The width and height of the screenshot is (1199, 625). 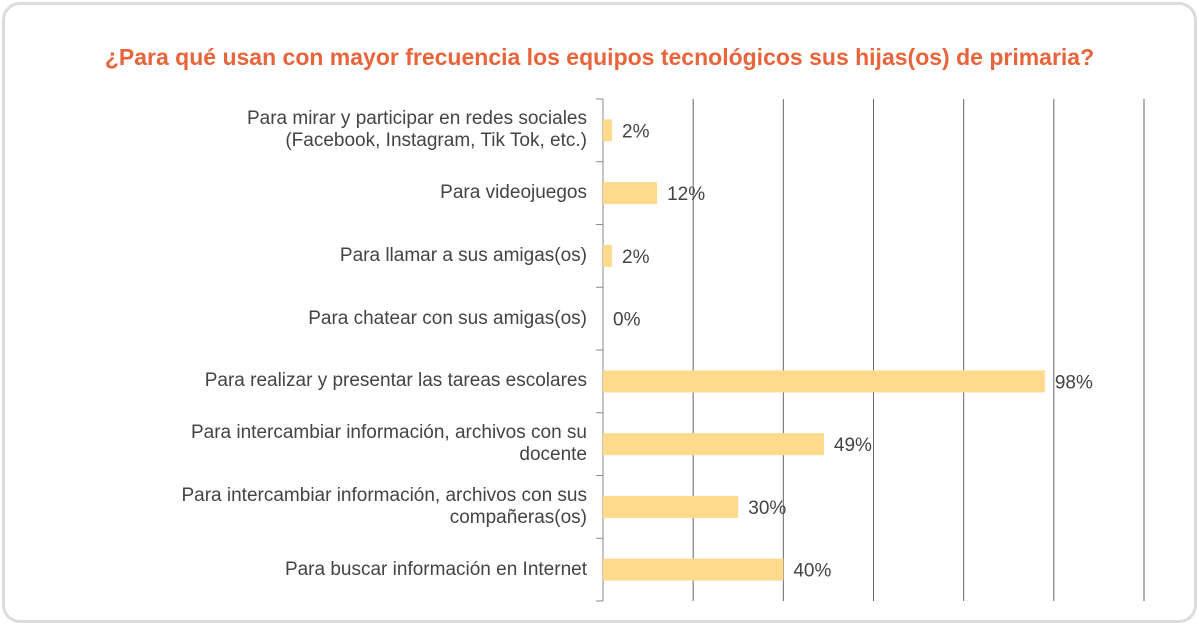 What do you see at coordinates (513, 193) in the screenshot?
I see `y-tick-label: Para videojuegos` at bounding box center [513, 193].